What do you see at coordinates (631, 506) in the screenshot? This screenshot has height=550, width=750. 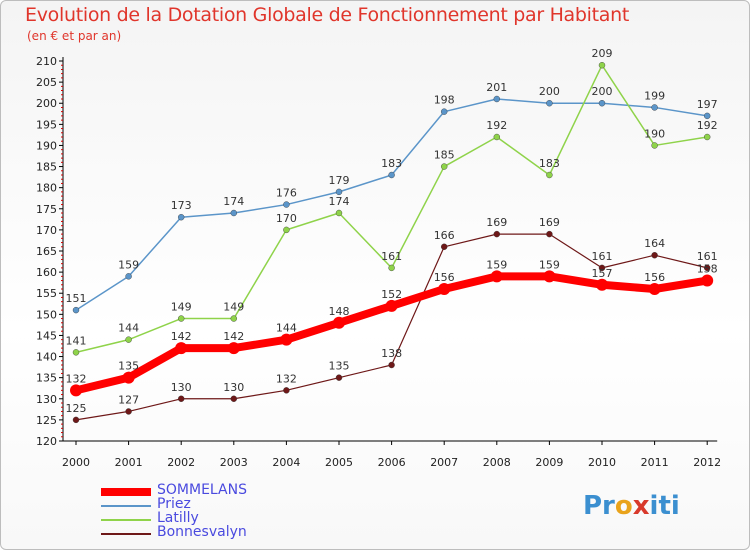 I see `proxiti-logo: Proxiti` at bounding box center [631, 506].